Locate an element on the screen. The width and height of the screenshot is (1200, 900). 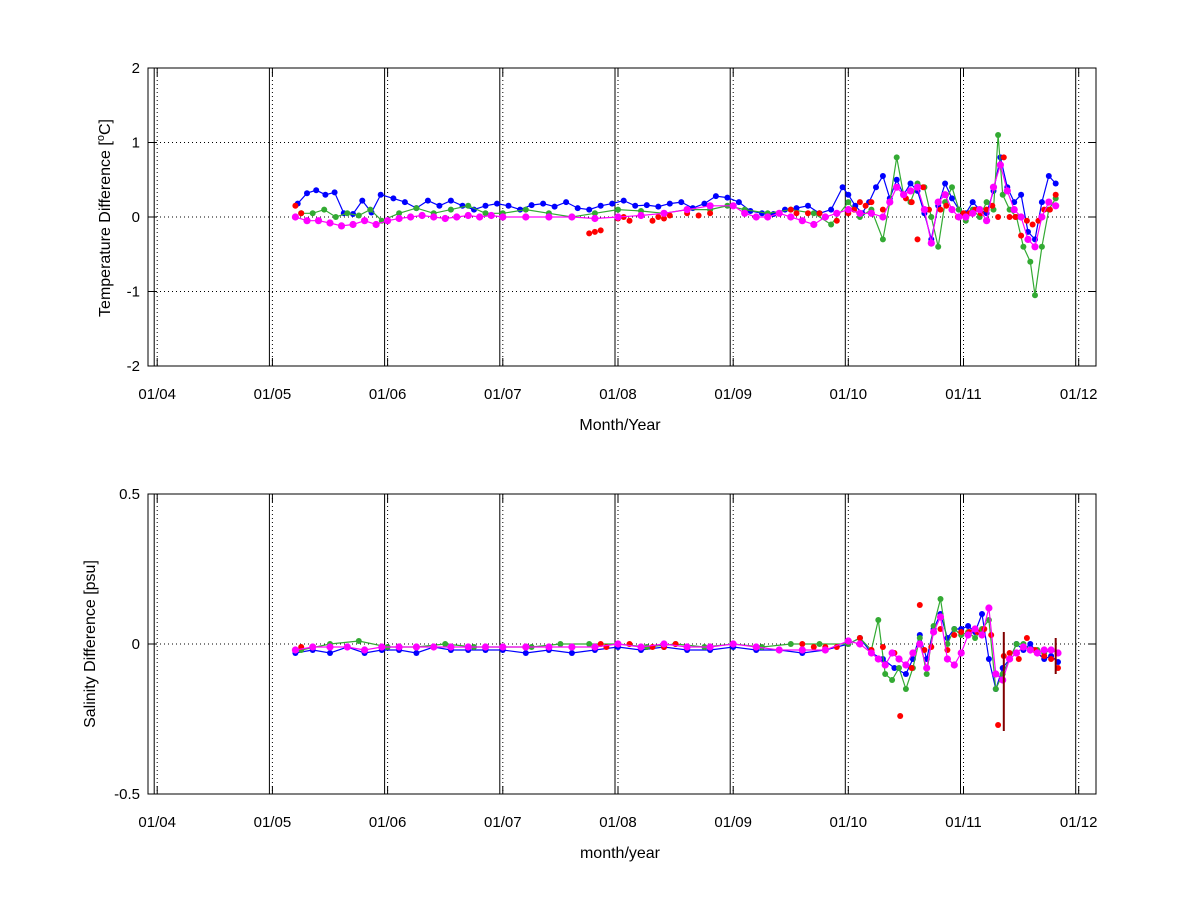
temperature-x-axis-label: Month/Year is located at coordinates (620, 425).